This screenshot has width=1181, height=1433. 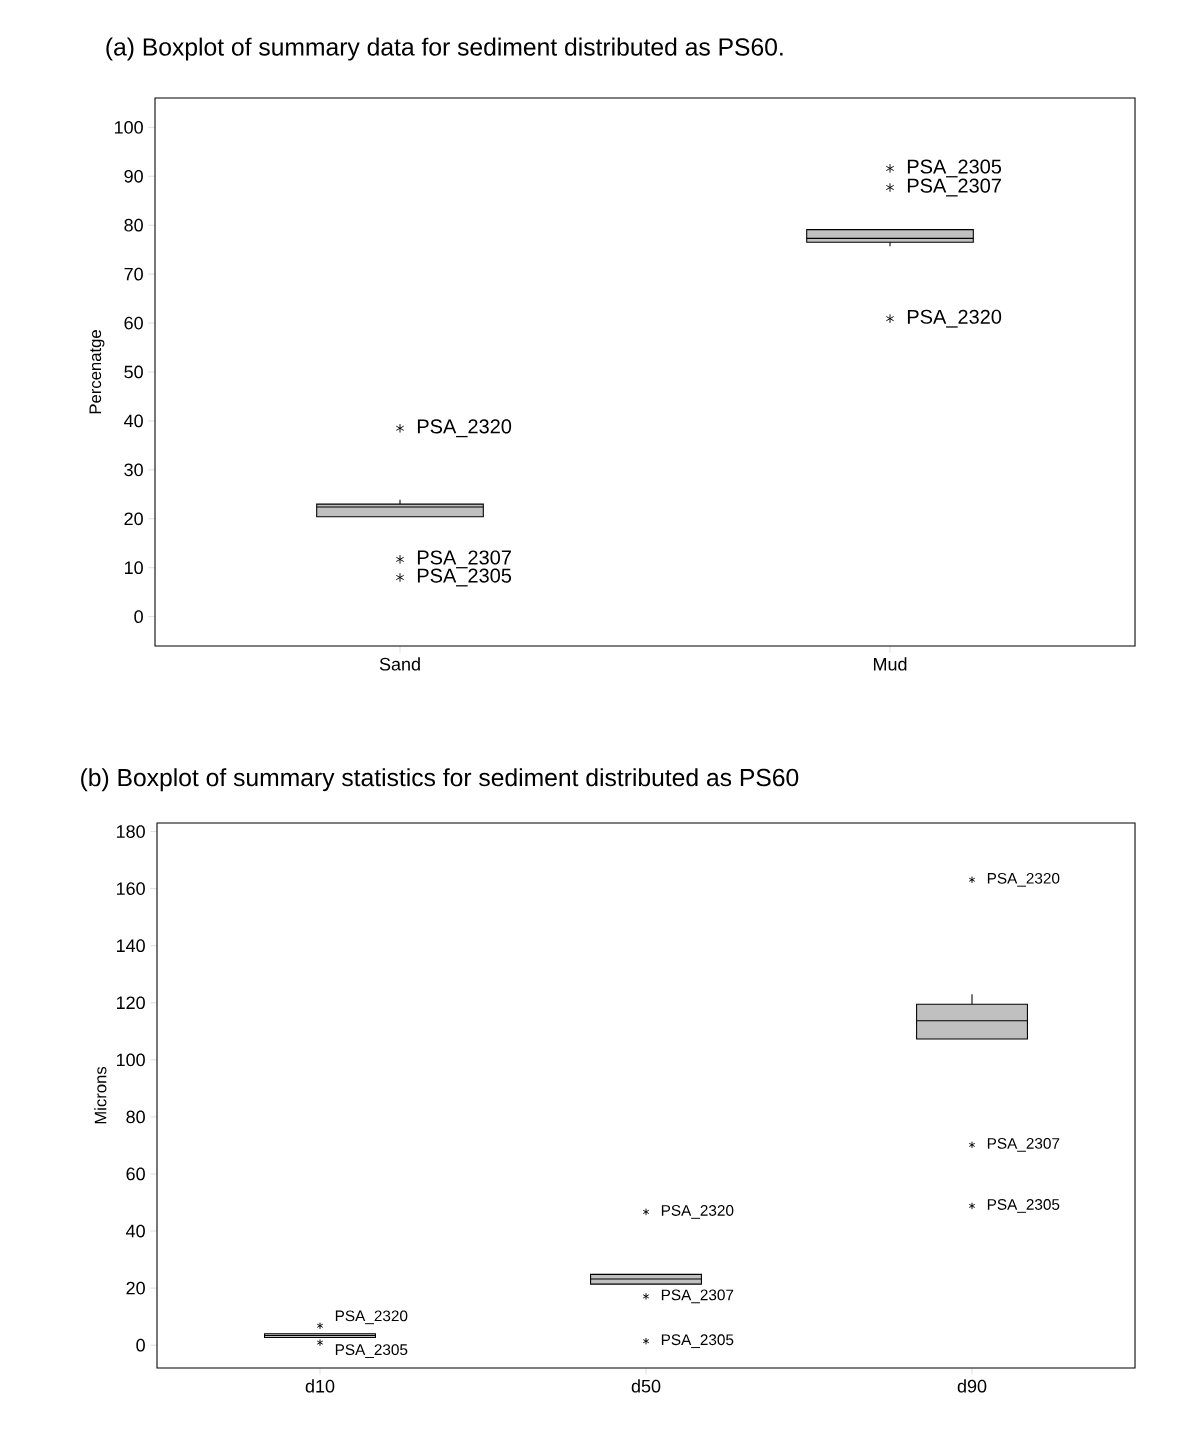 What do you see at coordinates (444, 49) in the screenshot?
I see `chart-title: (a) Boxplot of summary data for sediment distributed as PS60.` at bounding box center [444, 49].